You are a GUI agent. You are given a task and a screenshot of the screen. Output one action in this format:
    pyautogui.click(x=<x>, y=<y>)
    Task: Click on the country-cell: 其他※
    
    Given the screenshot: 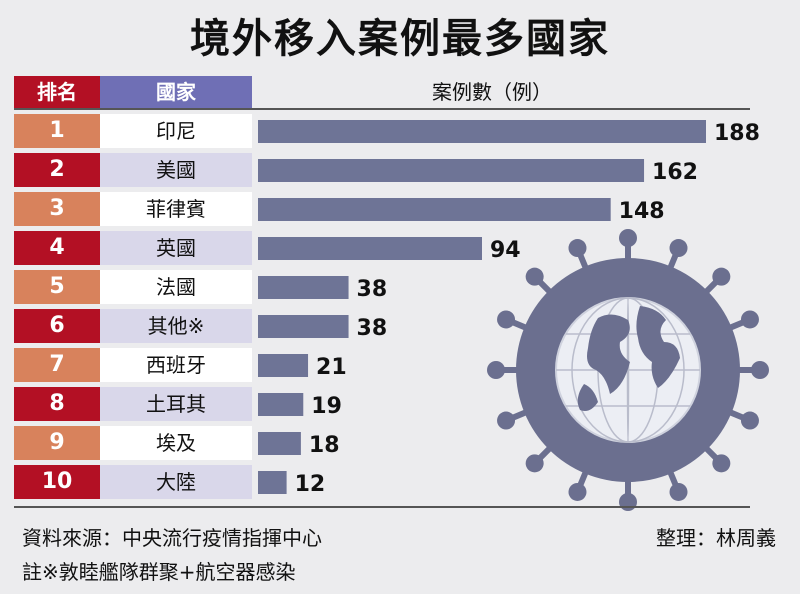 What is the action you would take?
    pyautogui.click(x=176, y=326)
    